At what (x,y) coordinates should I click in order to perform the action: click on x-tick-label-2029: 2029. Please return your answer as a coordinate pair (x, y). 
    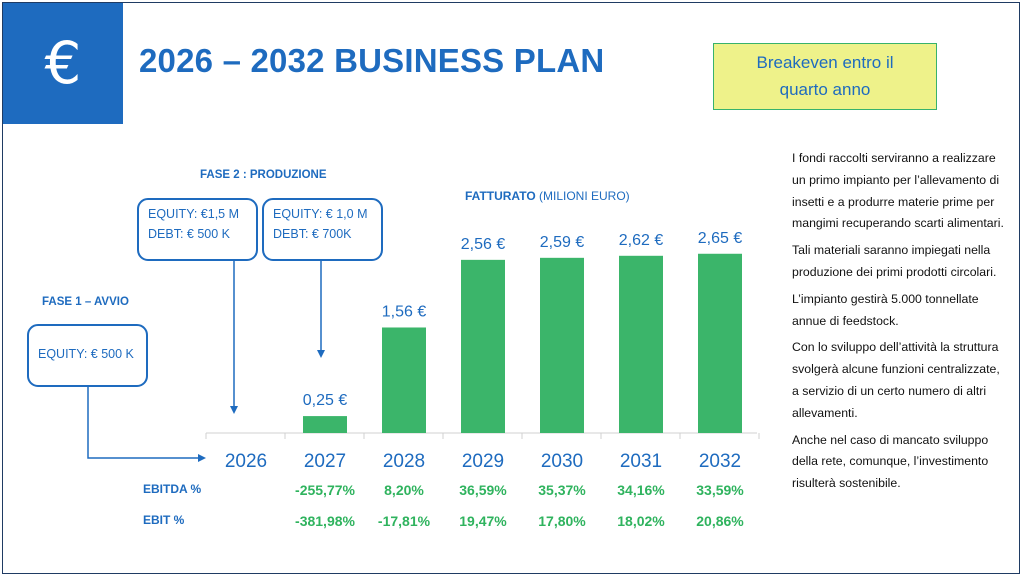
    Looking at the image, I should click on (483, 461).